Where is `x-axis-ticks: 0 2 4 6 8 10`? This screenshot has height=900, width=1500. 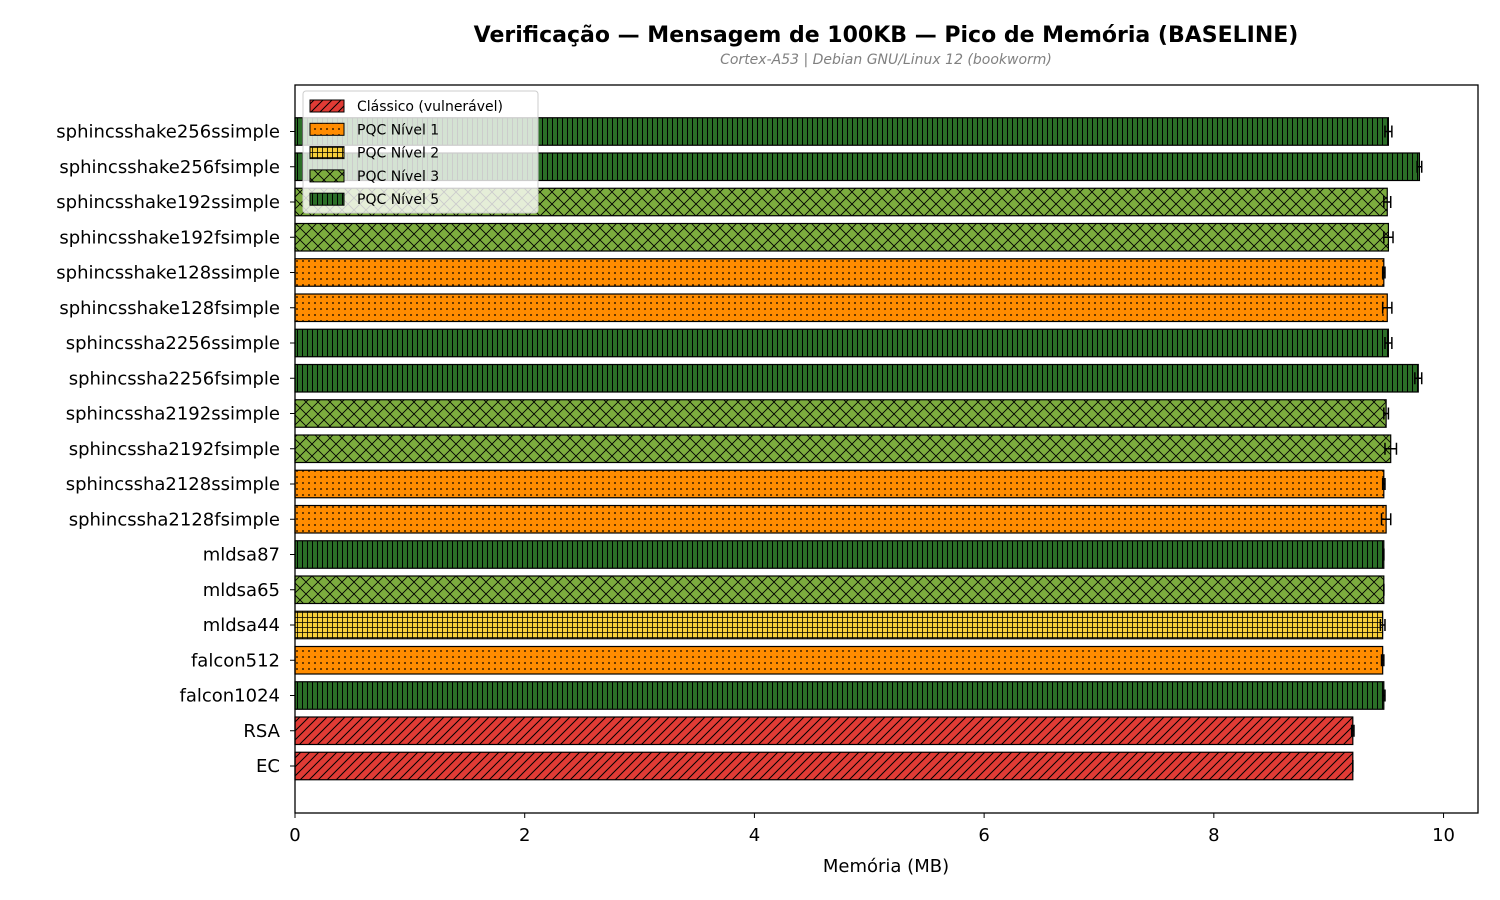
x-axis-ticks: 0 2 4 6 8 10 is located at coordinates (872, 829).